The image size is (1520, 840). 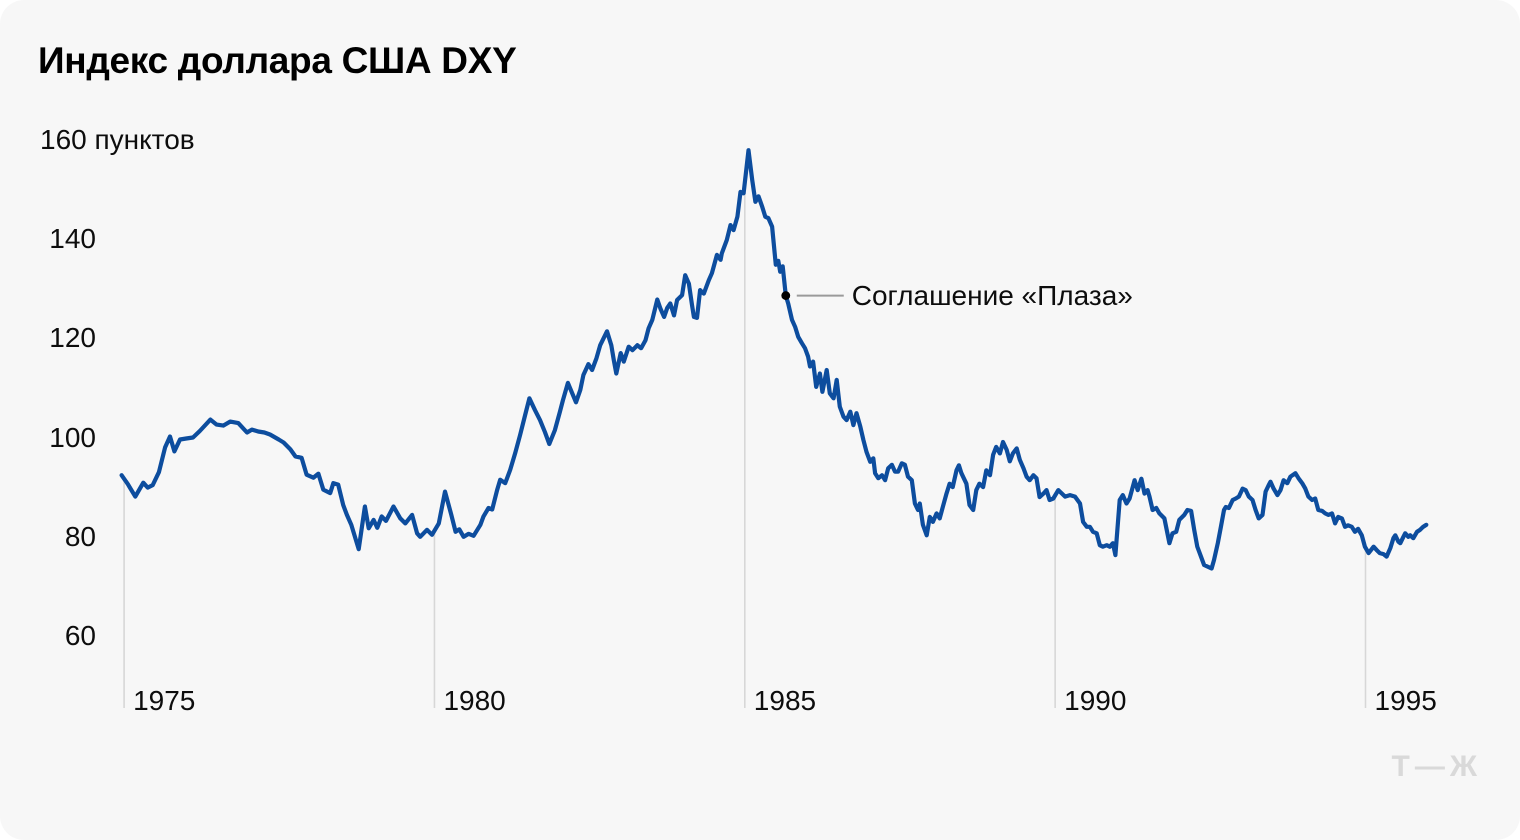 I want to click on chart-title: Индекс доллара США DXY, so click(x=277, y=60).